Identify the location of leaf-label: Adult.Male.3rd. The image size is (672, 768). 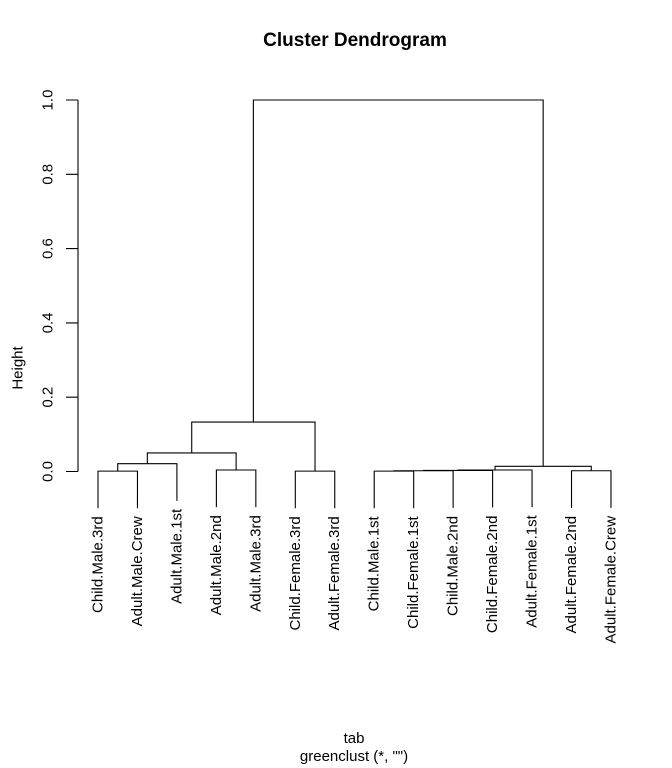
(255, 563).